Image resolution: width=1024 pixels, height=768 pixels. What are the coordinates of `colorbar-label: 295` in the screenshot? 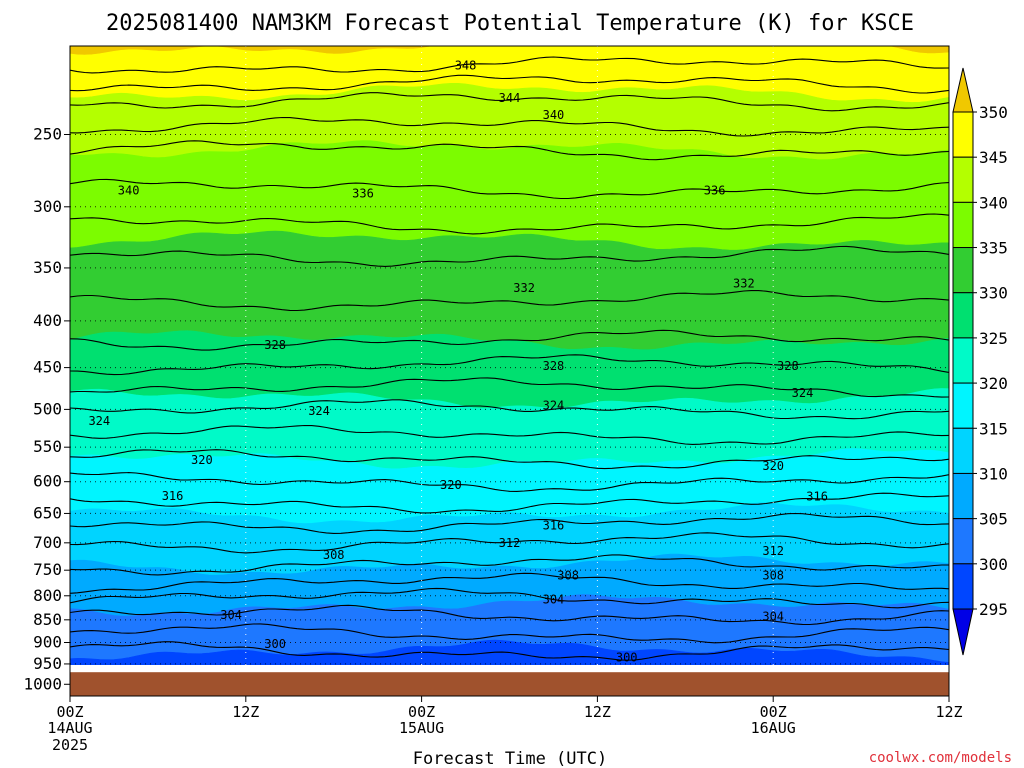 It's located at (993, 609).